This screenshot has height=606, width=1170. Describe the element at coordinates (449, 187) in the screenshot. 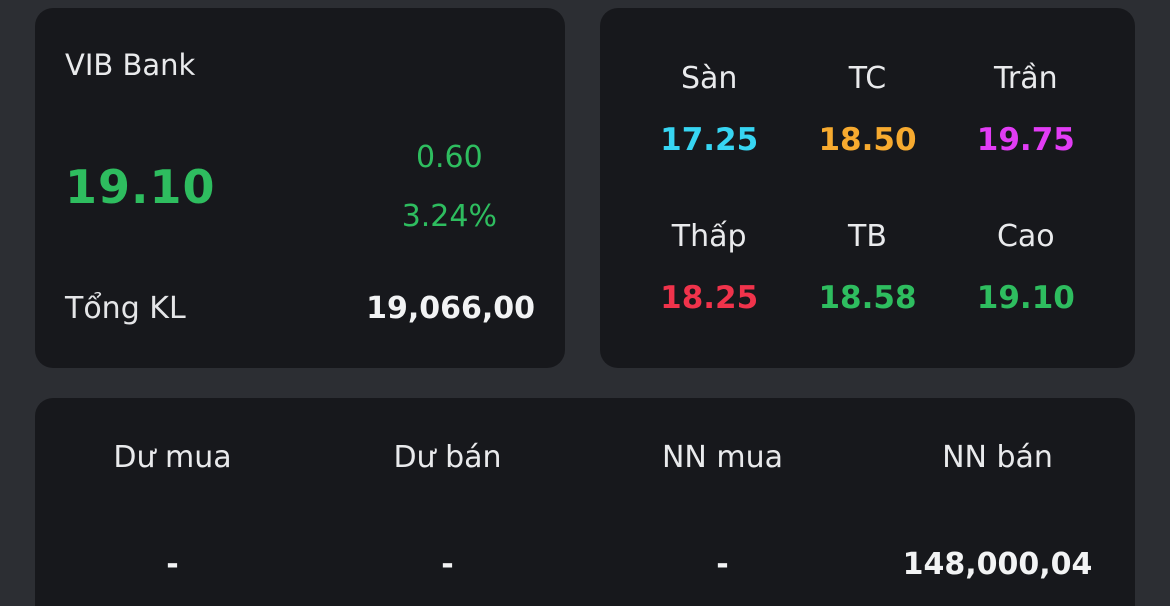

I see `change-block: 0.60 3.24%` at that location.